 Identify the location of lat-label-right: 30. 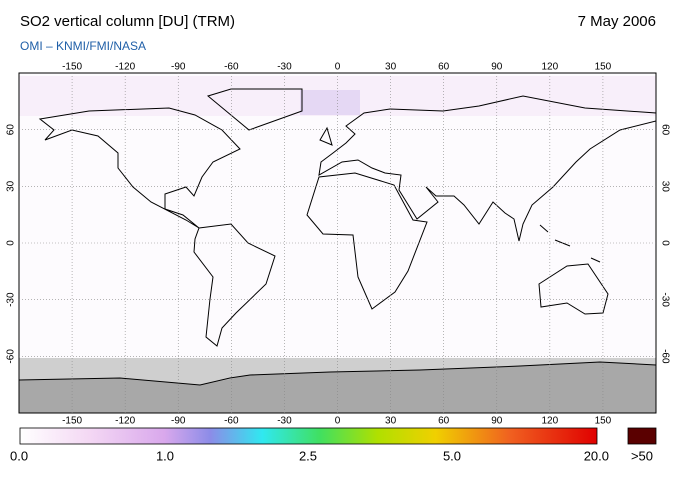
(664, 187).